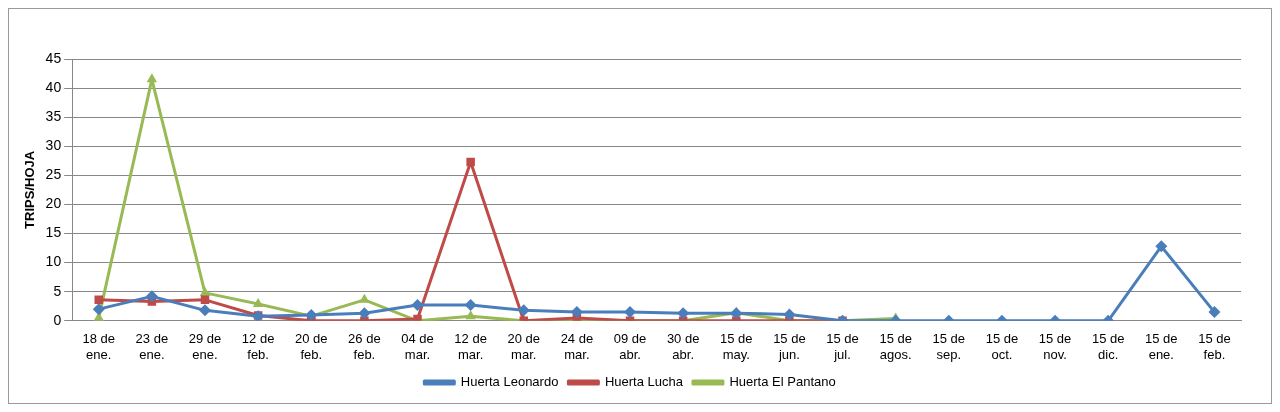  What do you see at coordinates (53, 261) in the screenshot?
I see `y-tick-label: 10` at bounding box center [53, 261].